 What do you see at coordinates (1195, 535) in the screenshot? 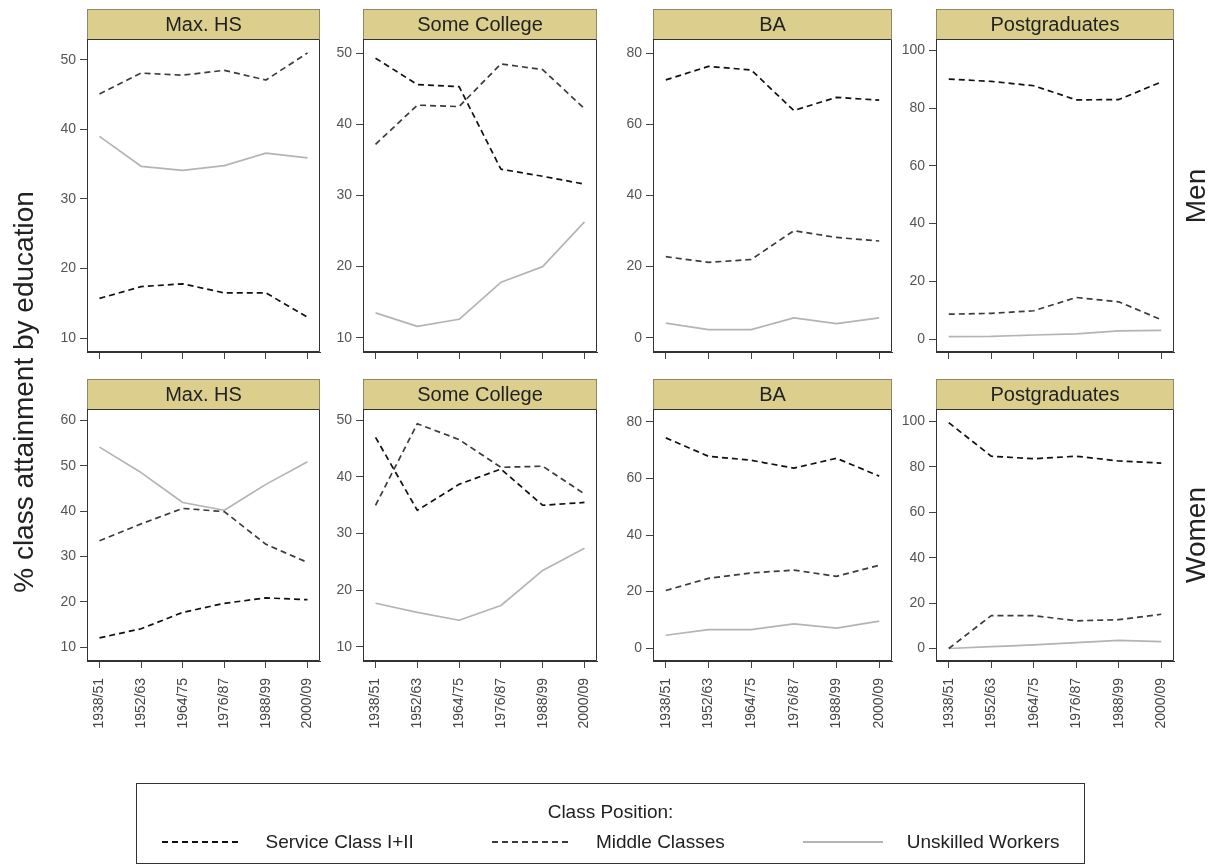
I see `text: Women` at bounding box center [1195, 535].